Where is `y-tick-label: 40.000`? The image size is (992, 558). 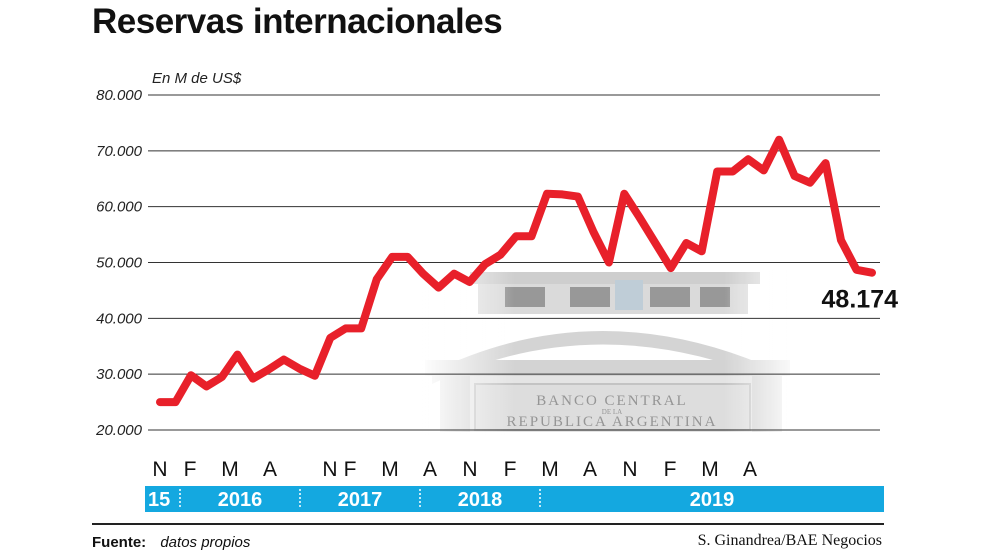
y-tick-label: 40.000 is located at coordinates (119, 318).